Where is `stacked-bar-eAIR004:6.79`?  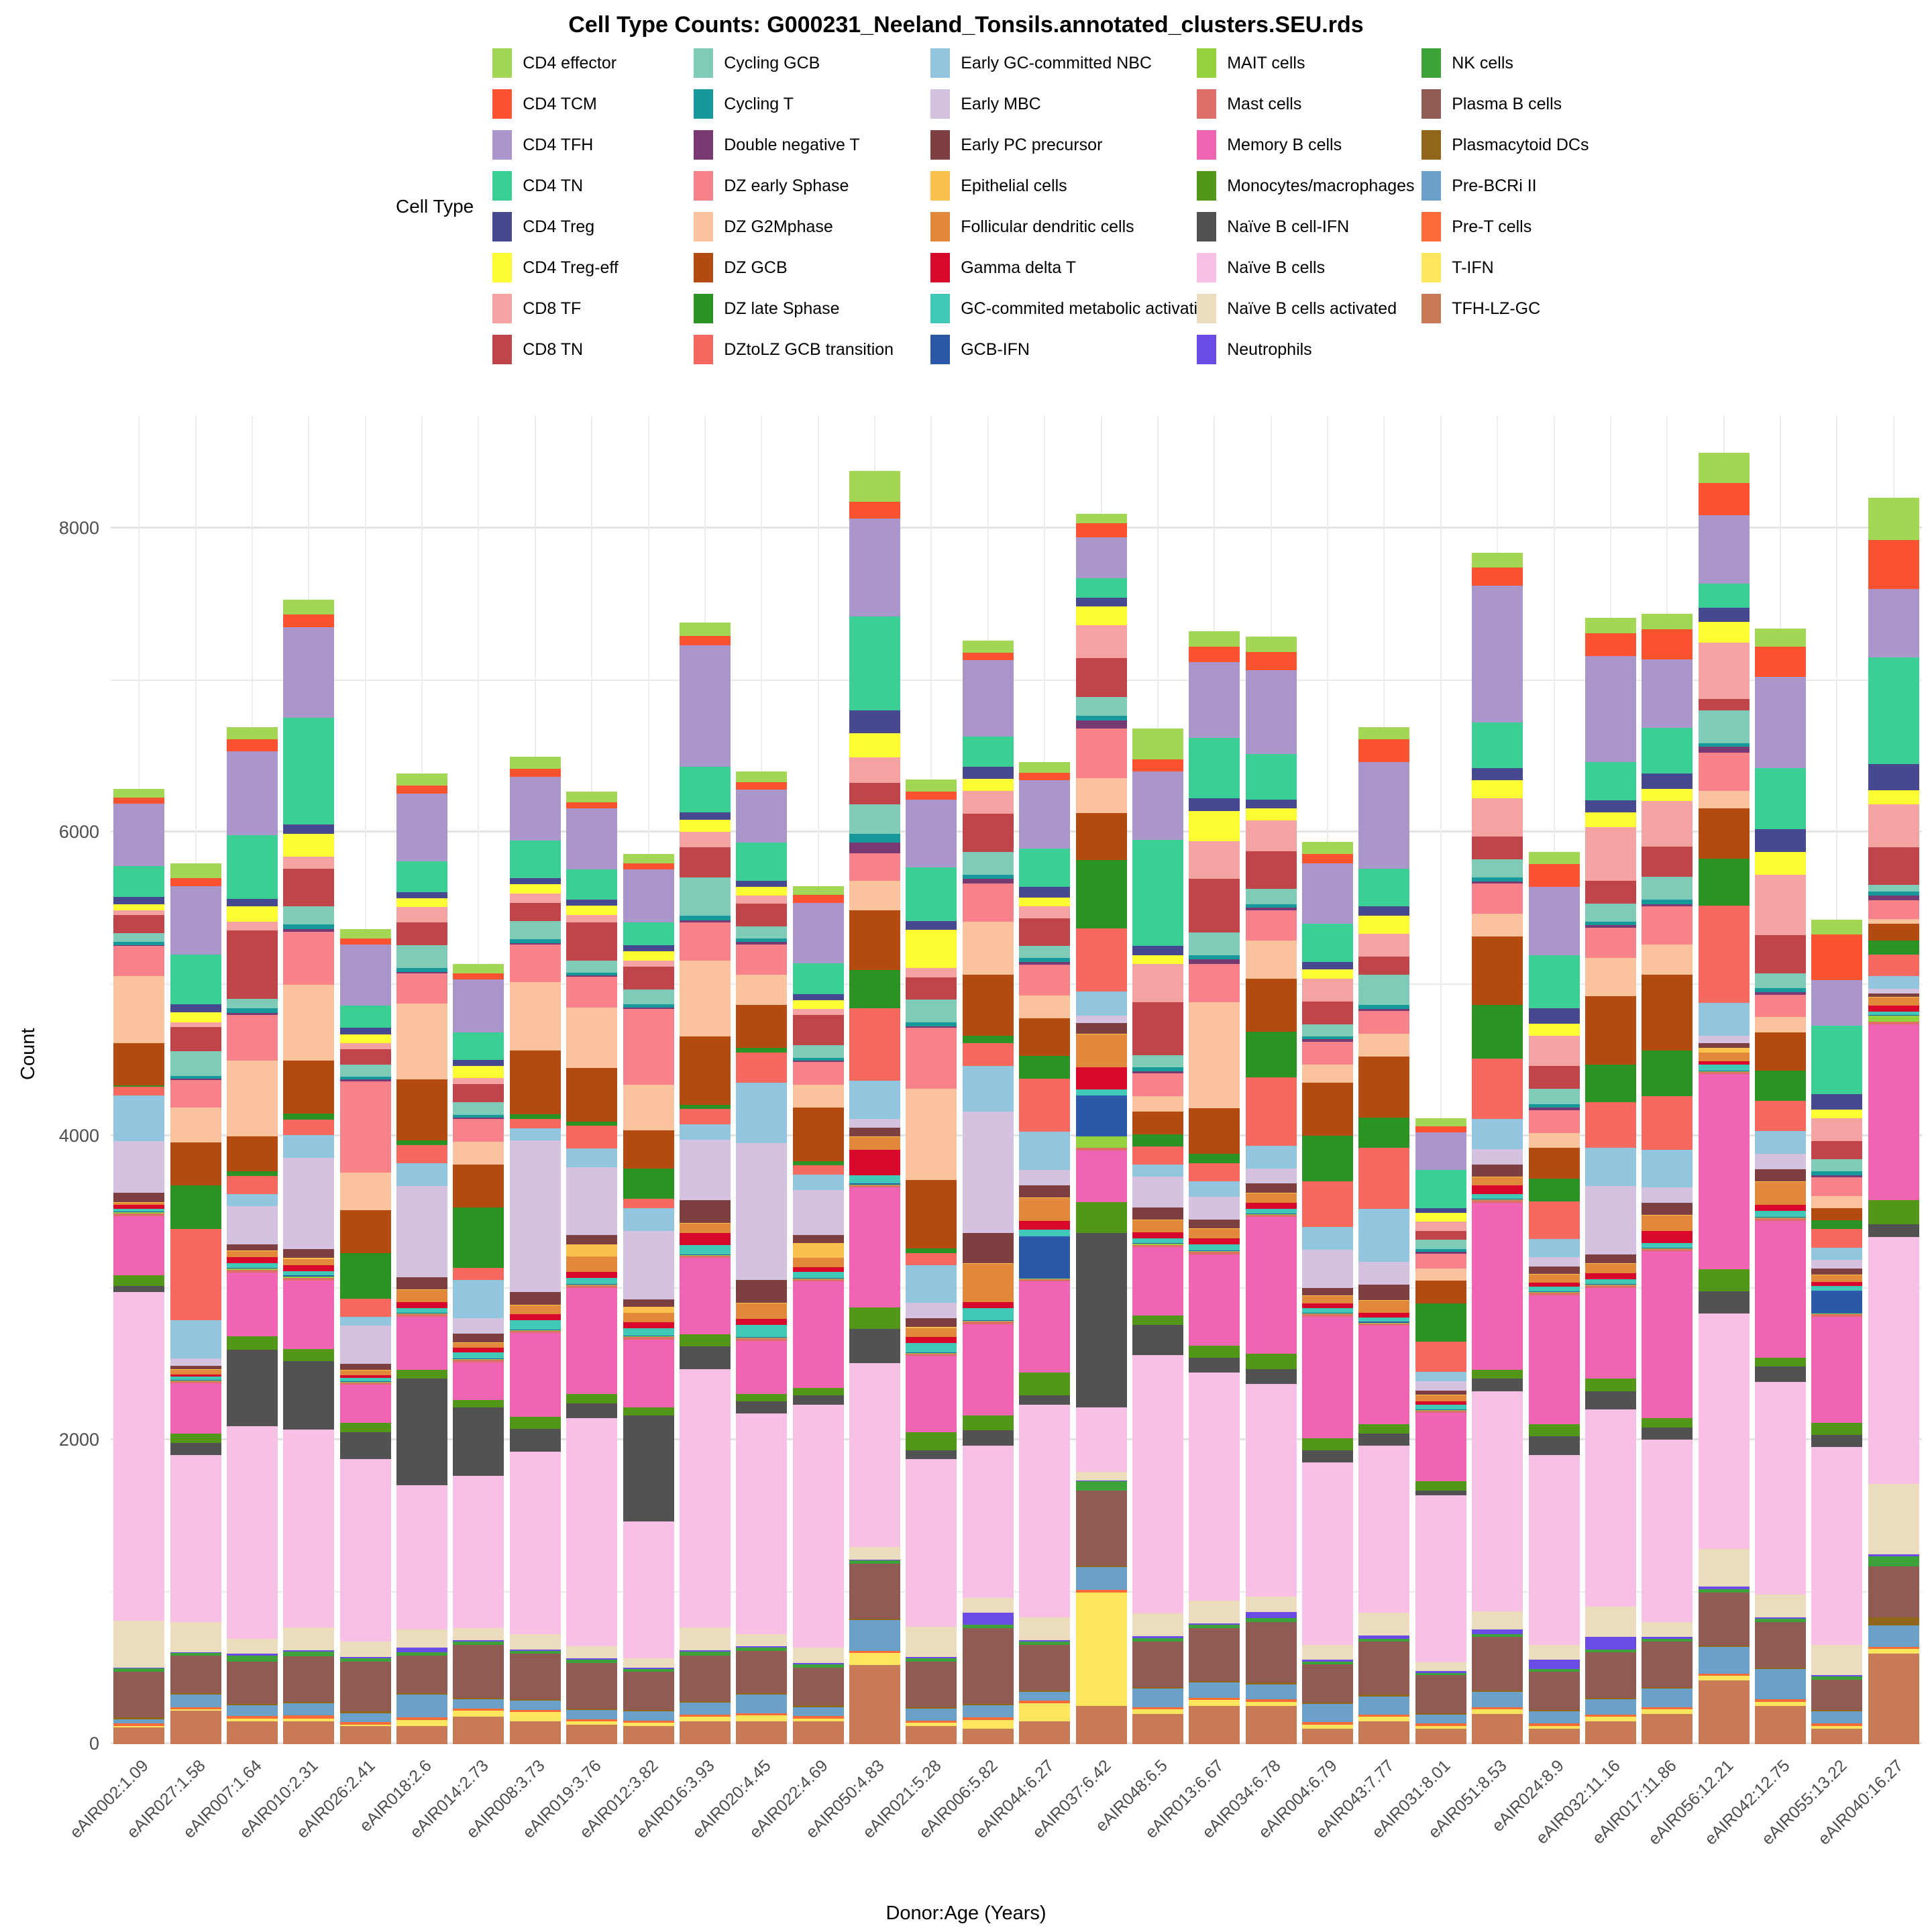
stacked-bar-eAIR004:6.79 is located at coordinates (1328, 1293).